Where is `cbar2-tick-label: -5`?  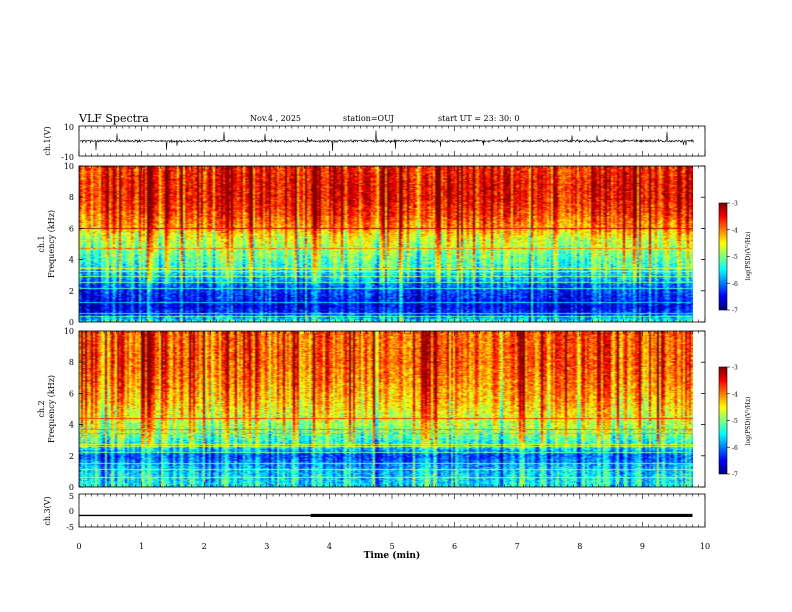
cbar2-tick-label: -5 is located at coordinates (735, 421).